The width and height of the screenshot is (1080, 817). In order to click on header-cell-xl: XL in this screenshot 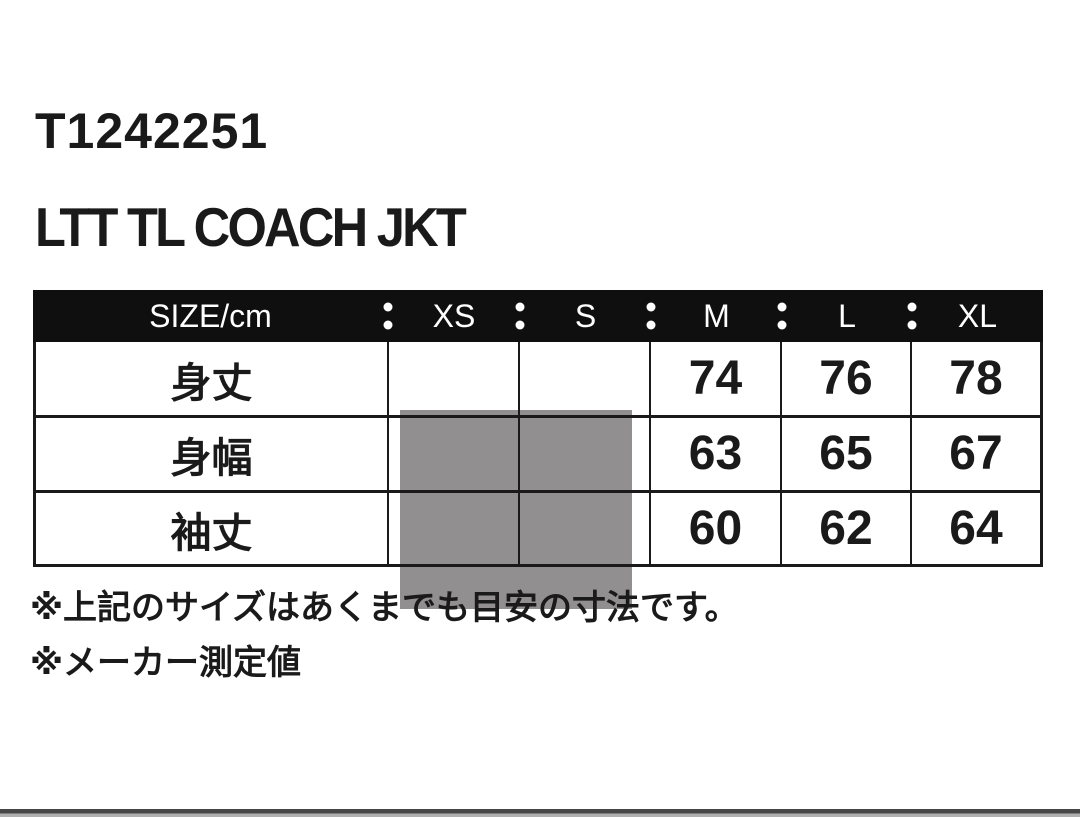, I will do `click(977, 316)`.